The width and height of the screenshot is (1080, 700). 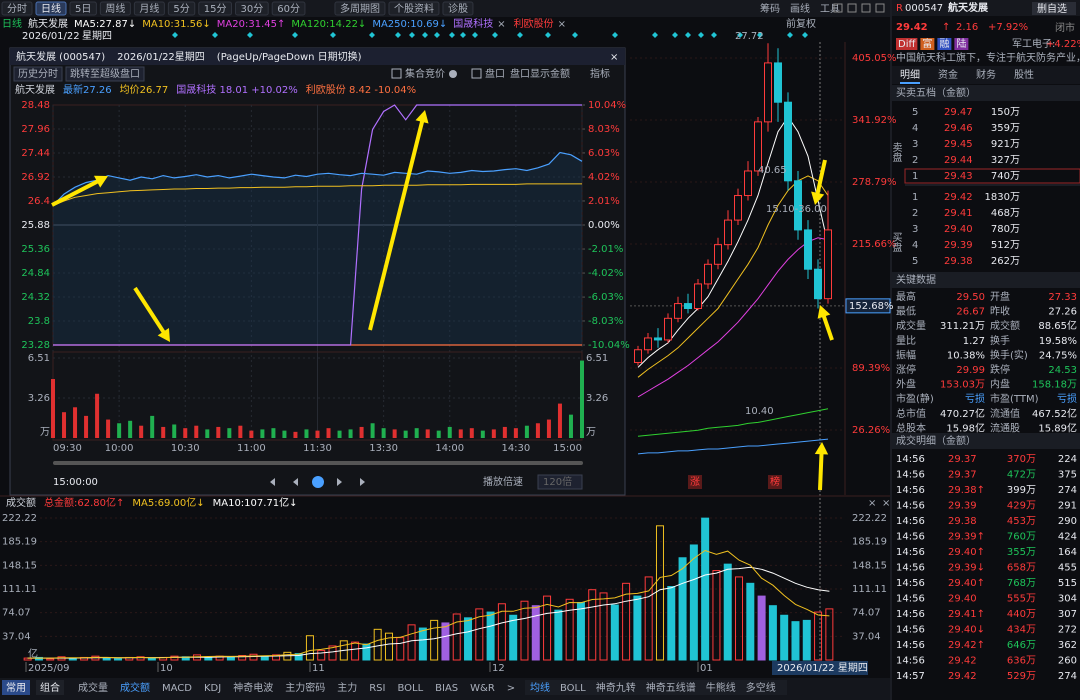 What do you see at coordinates (453, 74) in the screenshot?
I see `info-icon` at bounding box center [453, 74].